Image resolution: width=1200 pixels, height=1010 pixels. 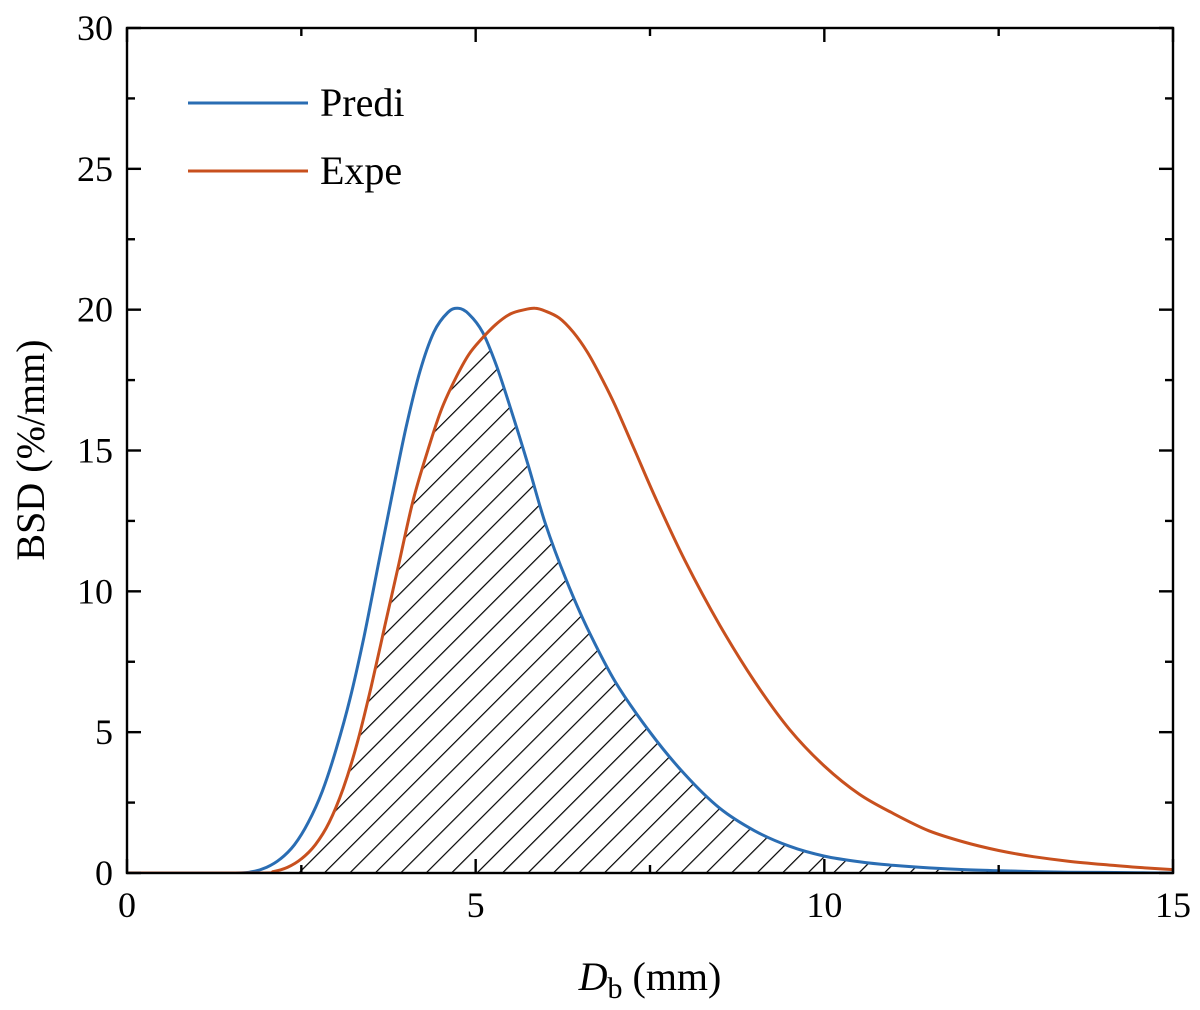 I want to click on y-axis-label: BSD (%/mm), so click(x=30, y=449).